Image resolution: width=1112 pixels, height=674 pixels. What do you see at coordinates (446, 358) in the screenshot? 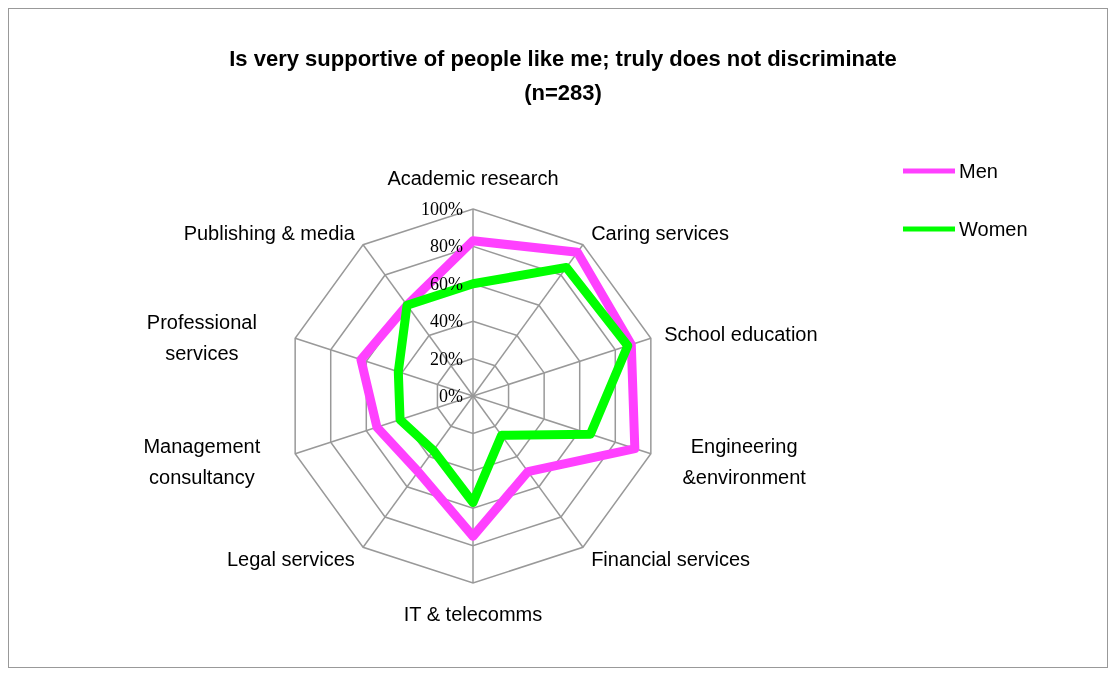
I see `y-tick-label: 20%` at bounding box center [446, 358].